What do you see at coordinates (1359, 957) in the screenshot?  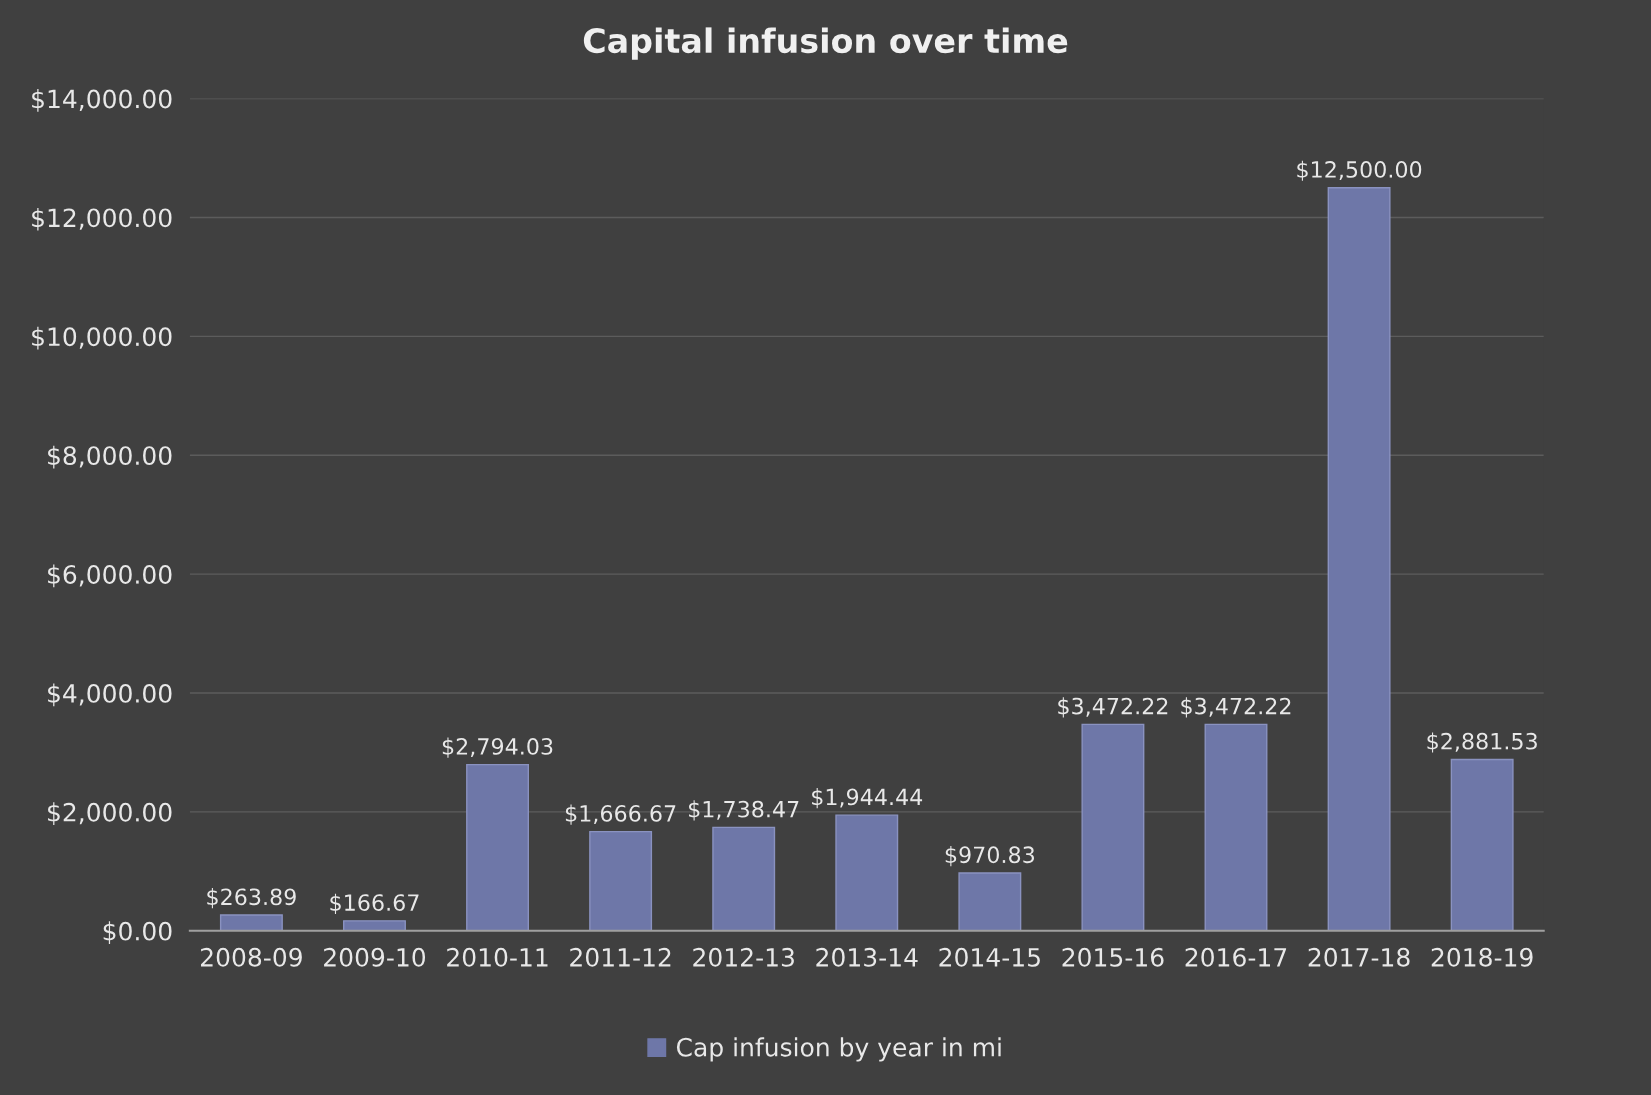 I see `x-tick-label: 2017-18` at bounding box center [1359, 957].